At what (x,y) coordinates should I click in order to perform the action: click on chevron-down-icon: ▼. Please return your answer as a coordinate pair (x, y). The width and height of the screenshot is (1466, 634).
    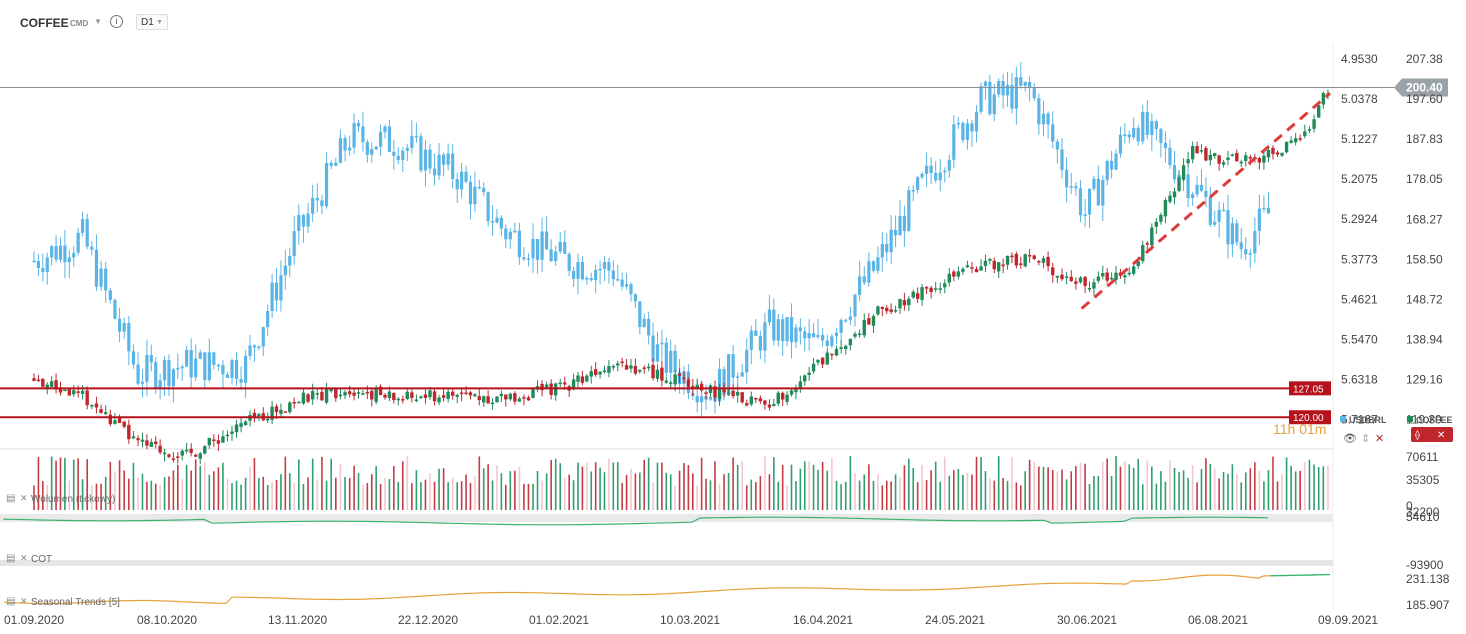
    Looking at the image, I should click on (98, 21).